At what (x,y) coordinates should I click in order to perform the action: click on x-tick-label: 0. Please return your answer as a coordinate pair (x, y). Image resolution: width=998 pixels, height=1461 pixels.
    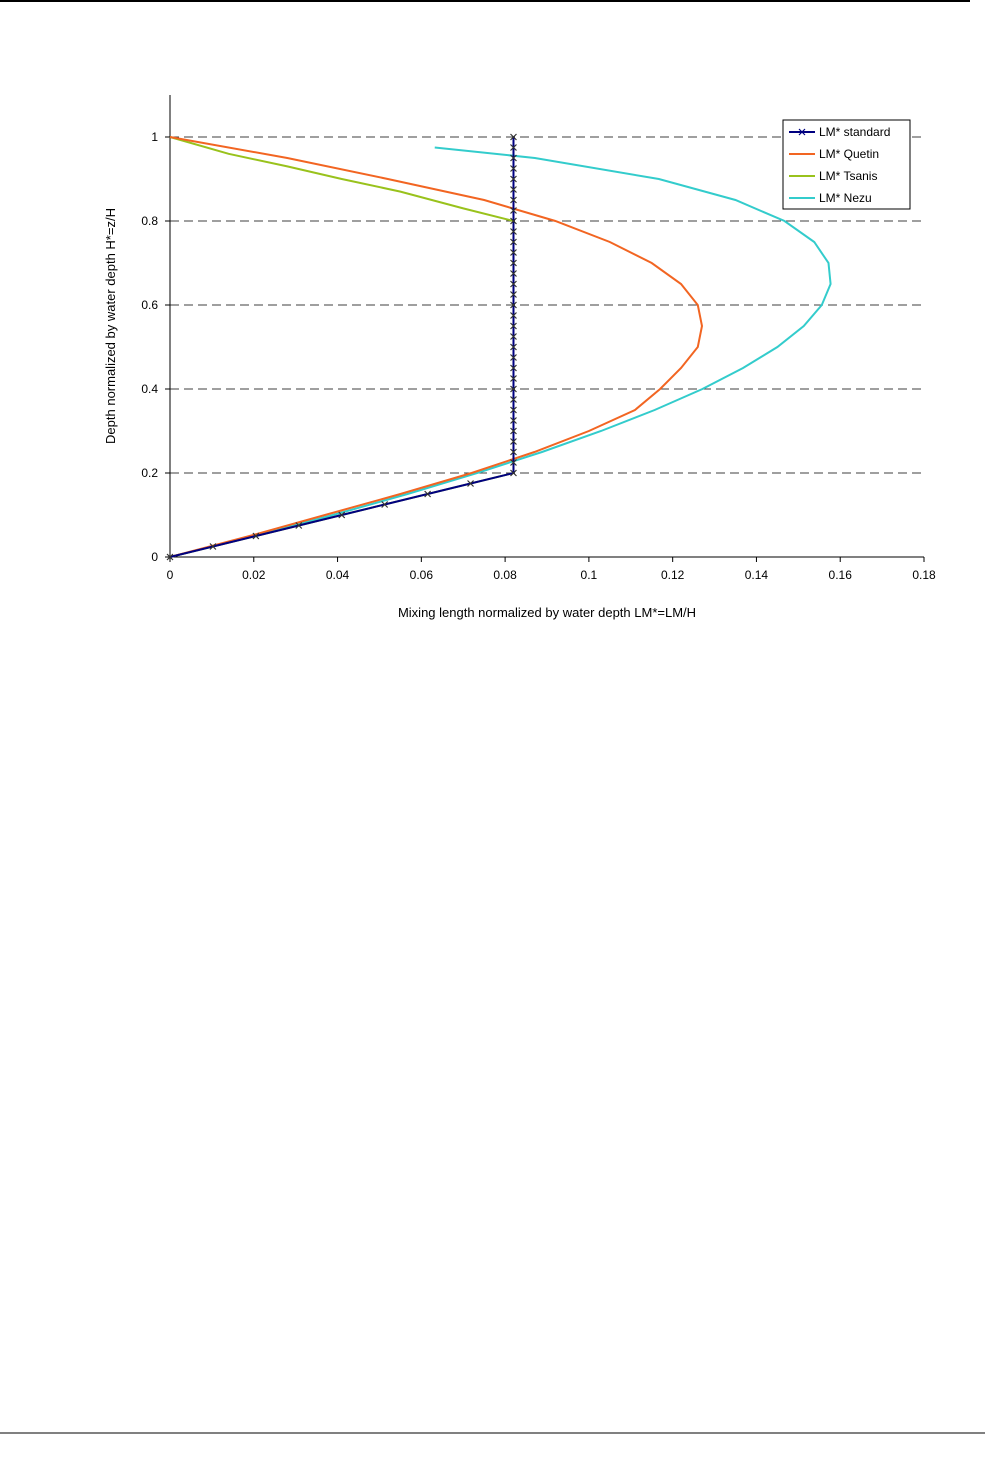
    Looking at the image, I should click on (170, 575).